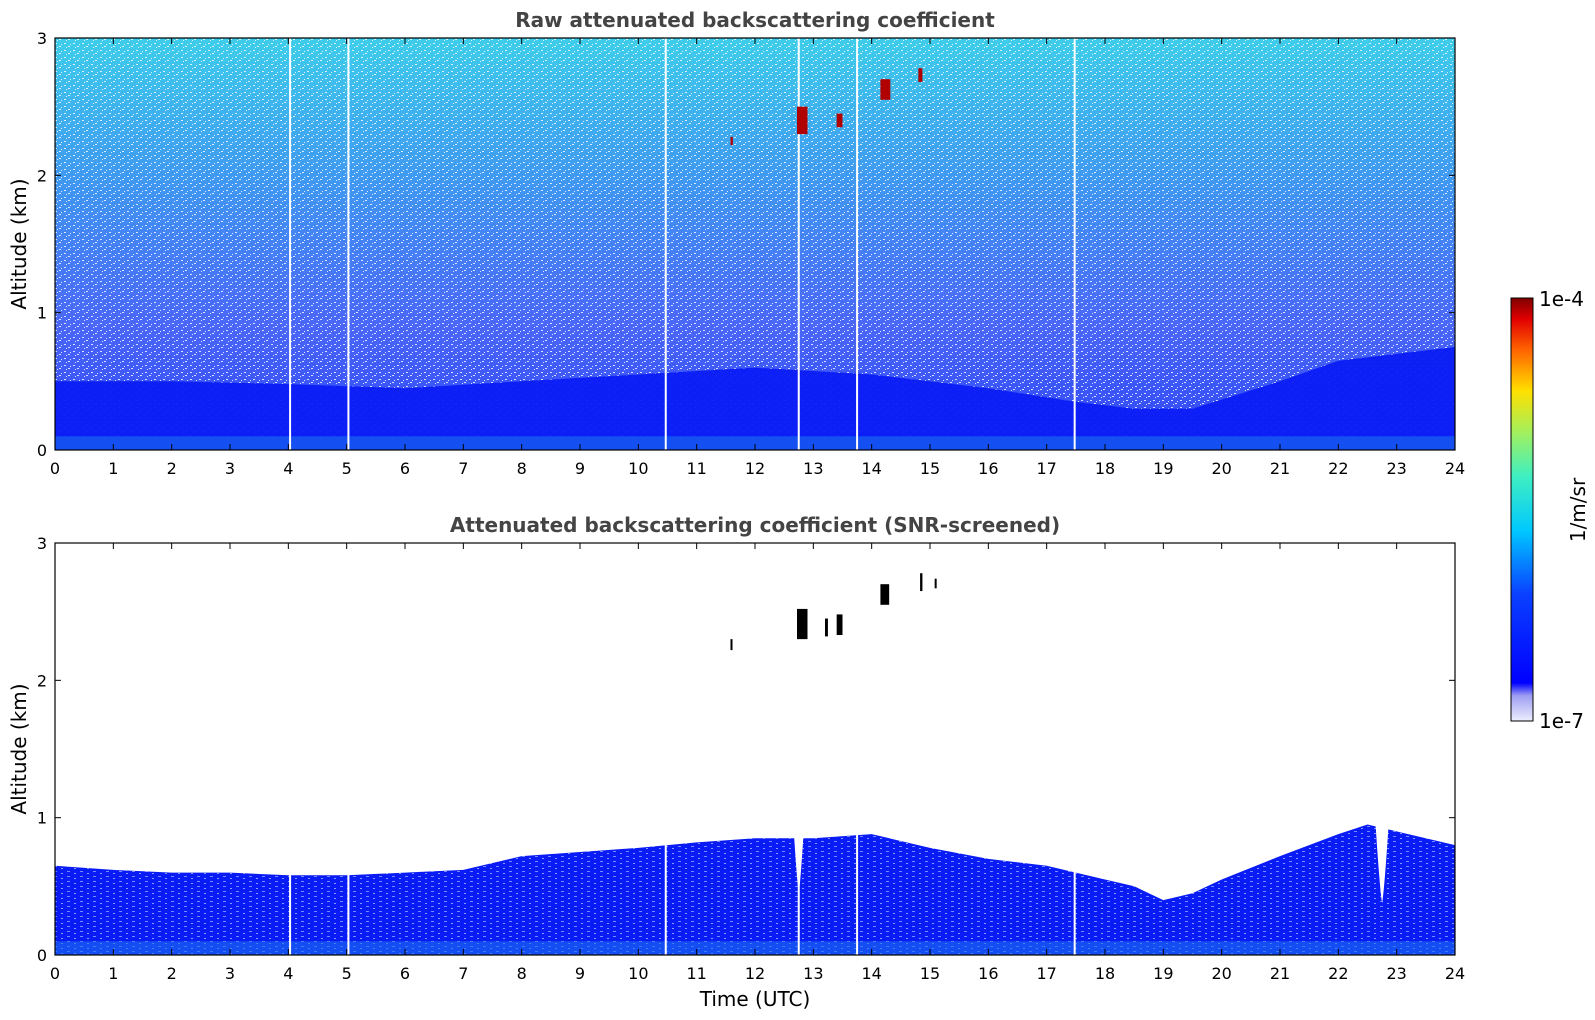  Describe the element at coordinates (172, 973) in the screenshot. I see `screened-xtick-label: 2` at that location.